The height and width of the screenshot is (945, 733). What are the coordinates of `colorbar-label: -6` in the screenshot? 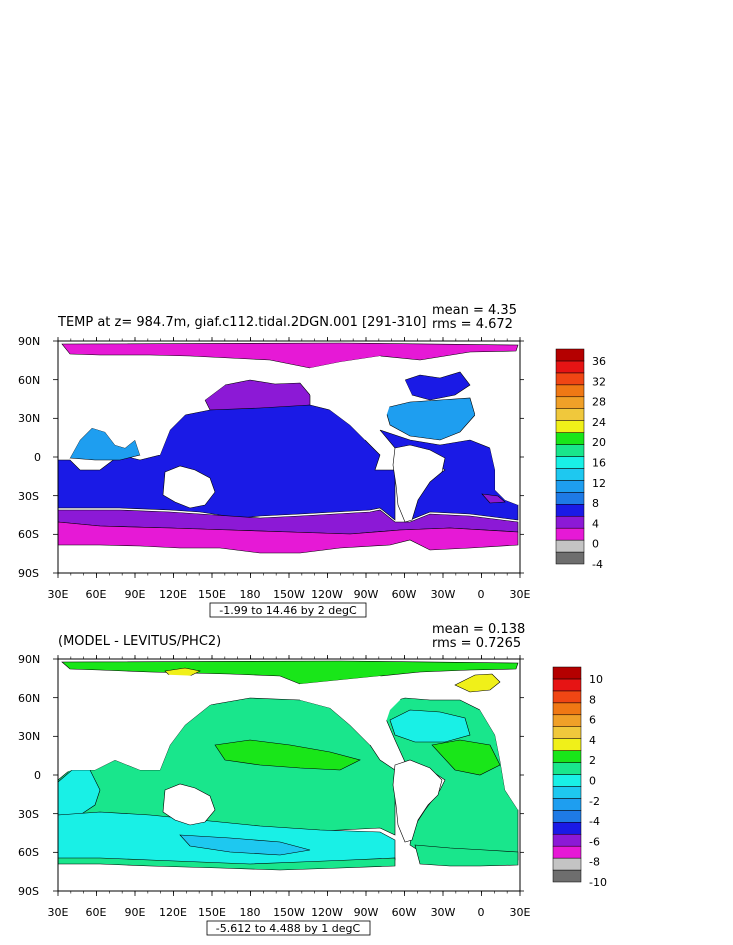 It's located at (594, 841).